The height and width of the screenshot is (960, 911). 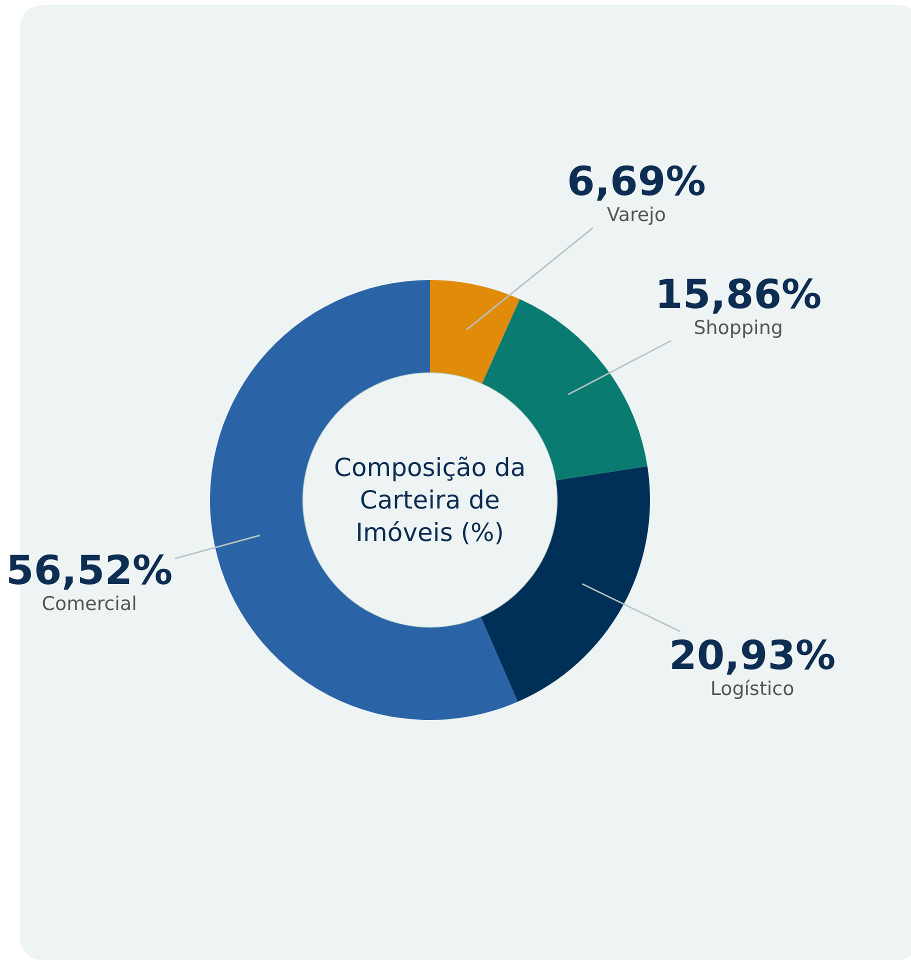 I want to click on slice-label: Comercial, so click(x=89, y=604).